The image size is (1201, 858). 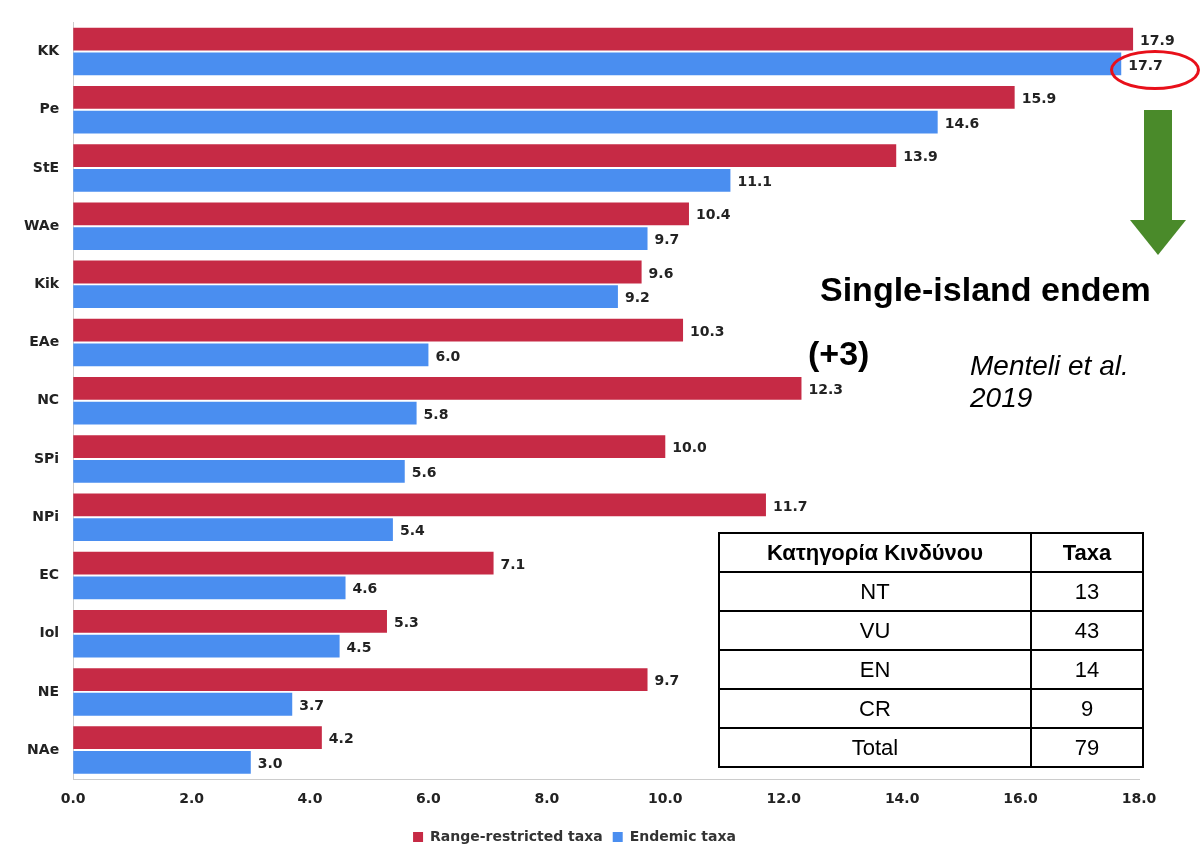 I want to click on data-label: 4.5, so click(x=359, y=646).